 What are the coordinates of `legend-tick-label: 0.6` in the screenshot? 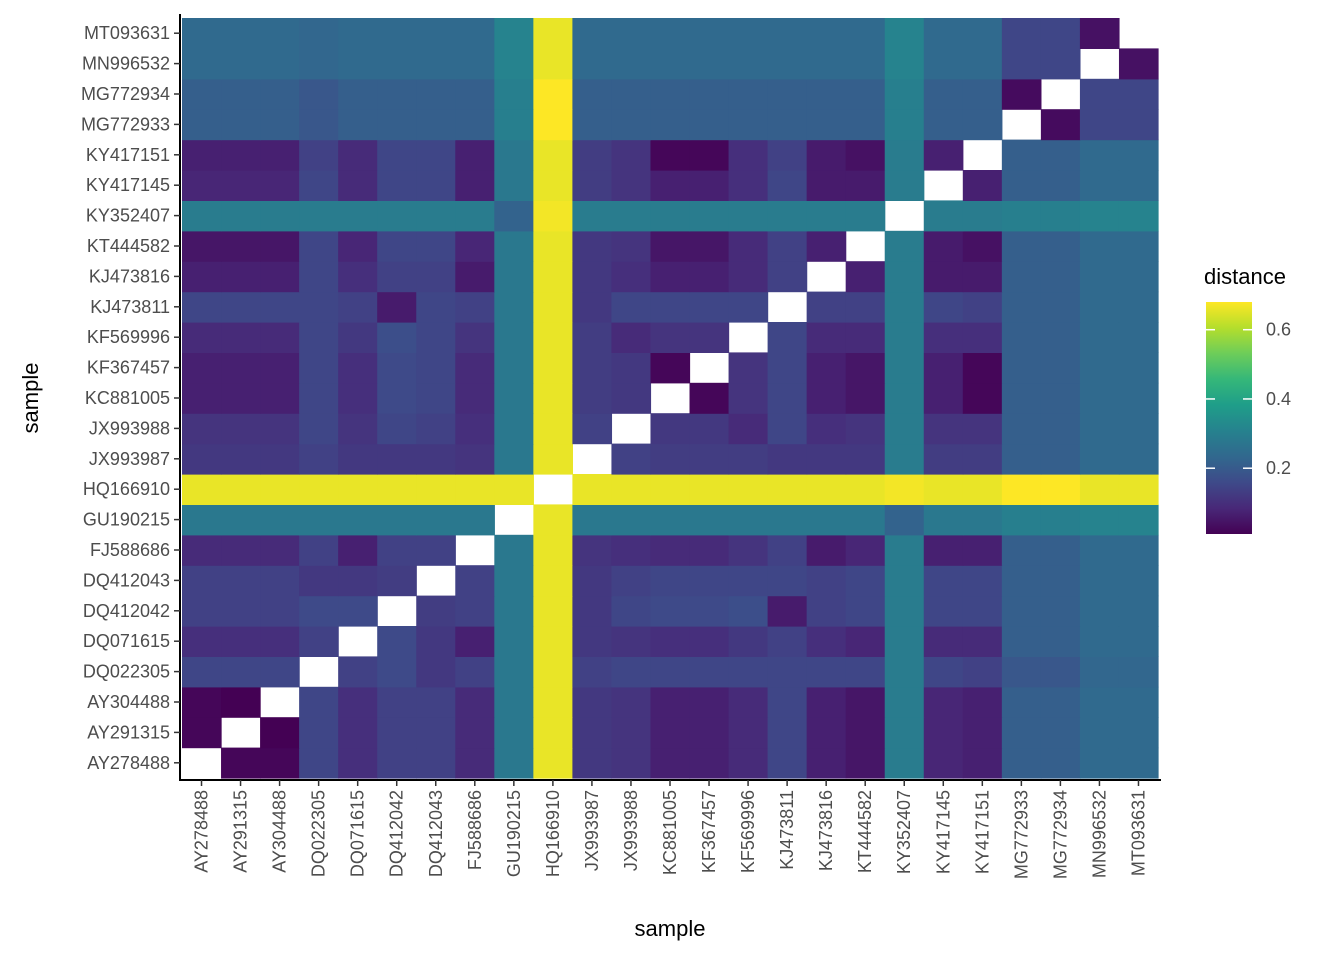 It's located at (1278, 330).